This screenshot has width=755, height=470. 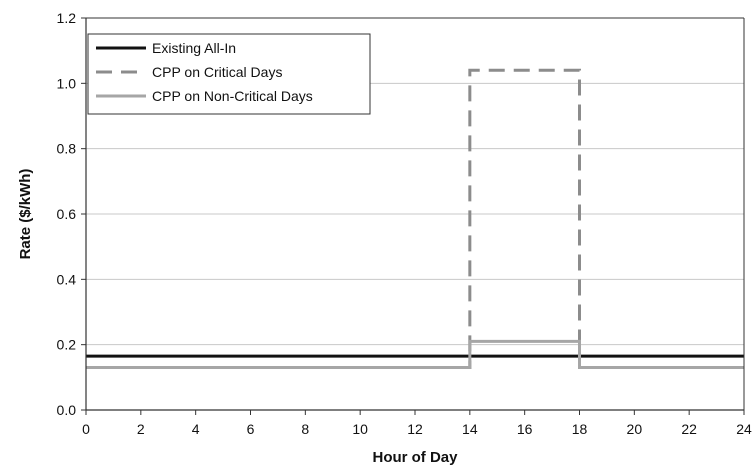 I want to click on x-axis-title: Hour of Day, so click(x=415, y=457).